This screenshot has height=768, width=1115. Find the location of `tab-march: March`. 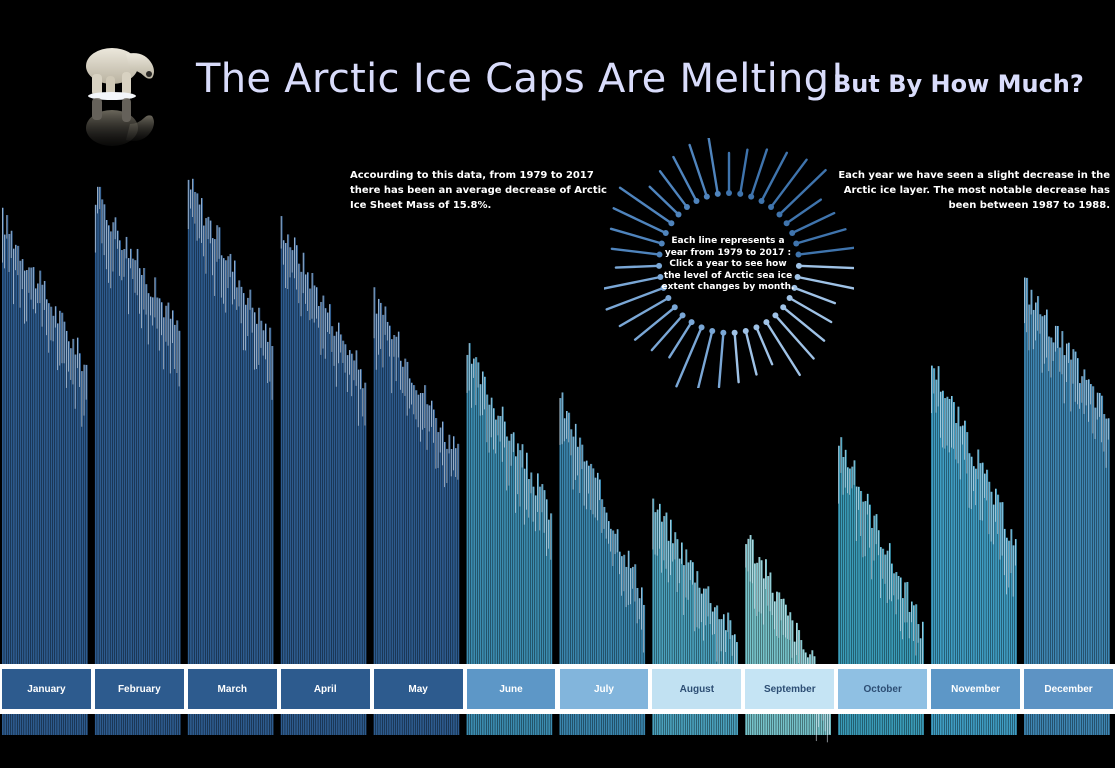

tab-march: March is located at coordinates (232, 689).